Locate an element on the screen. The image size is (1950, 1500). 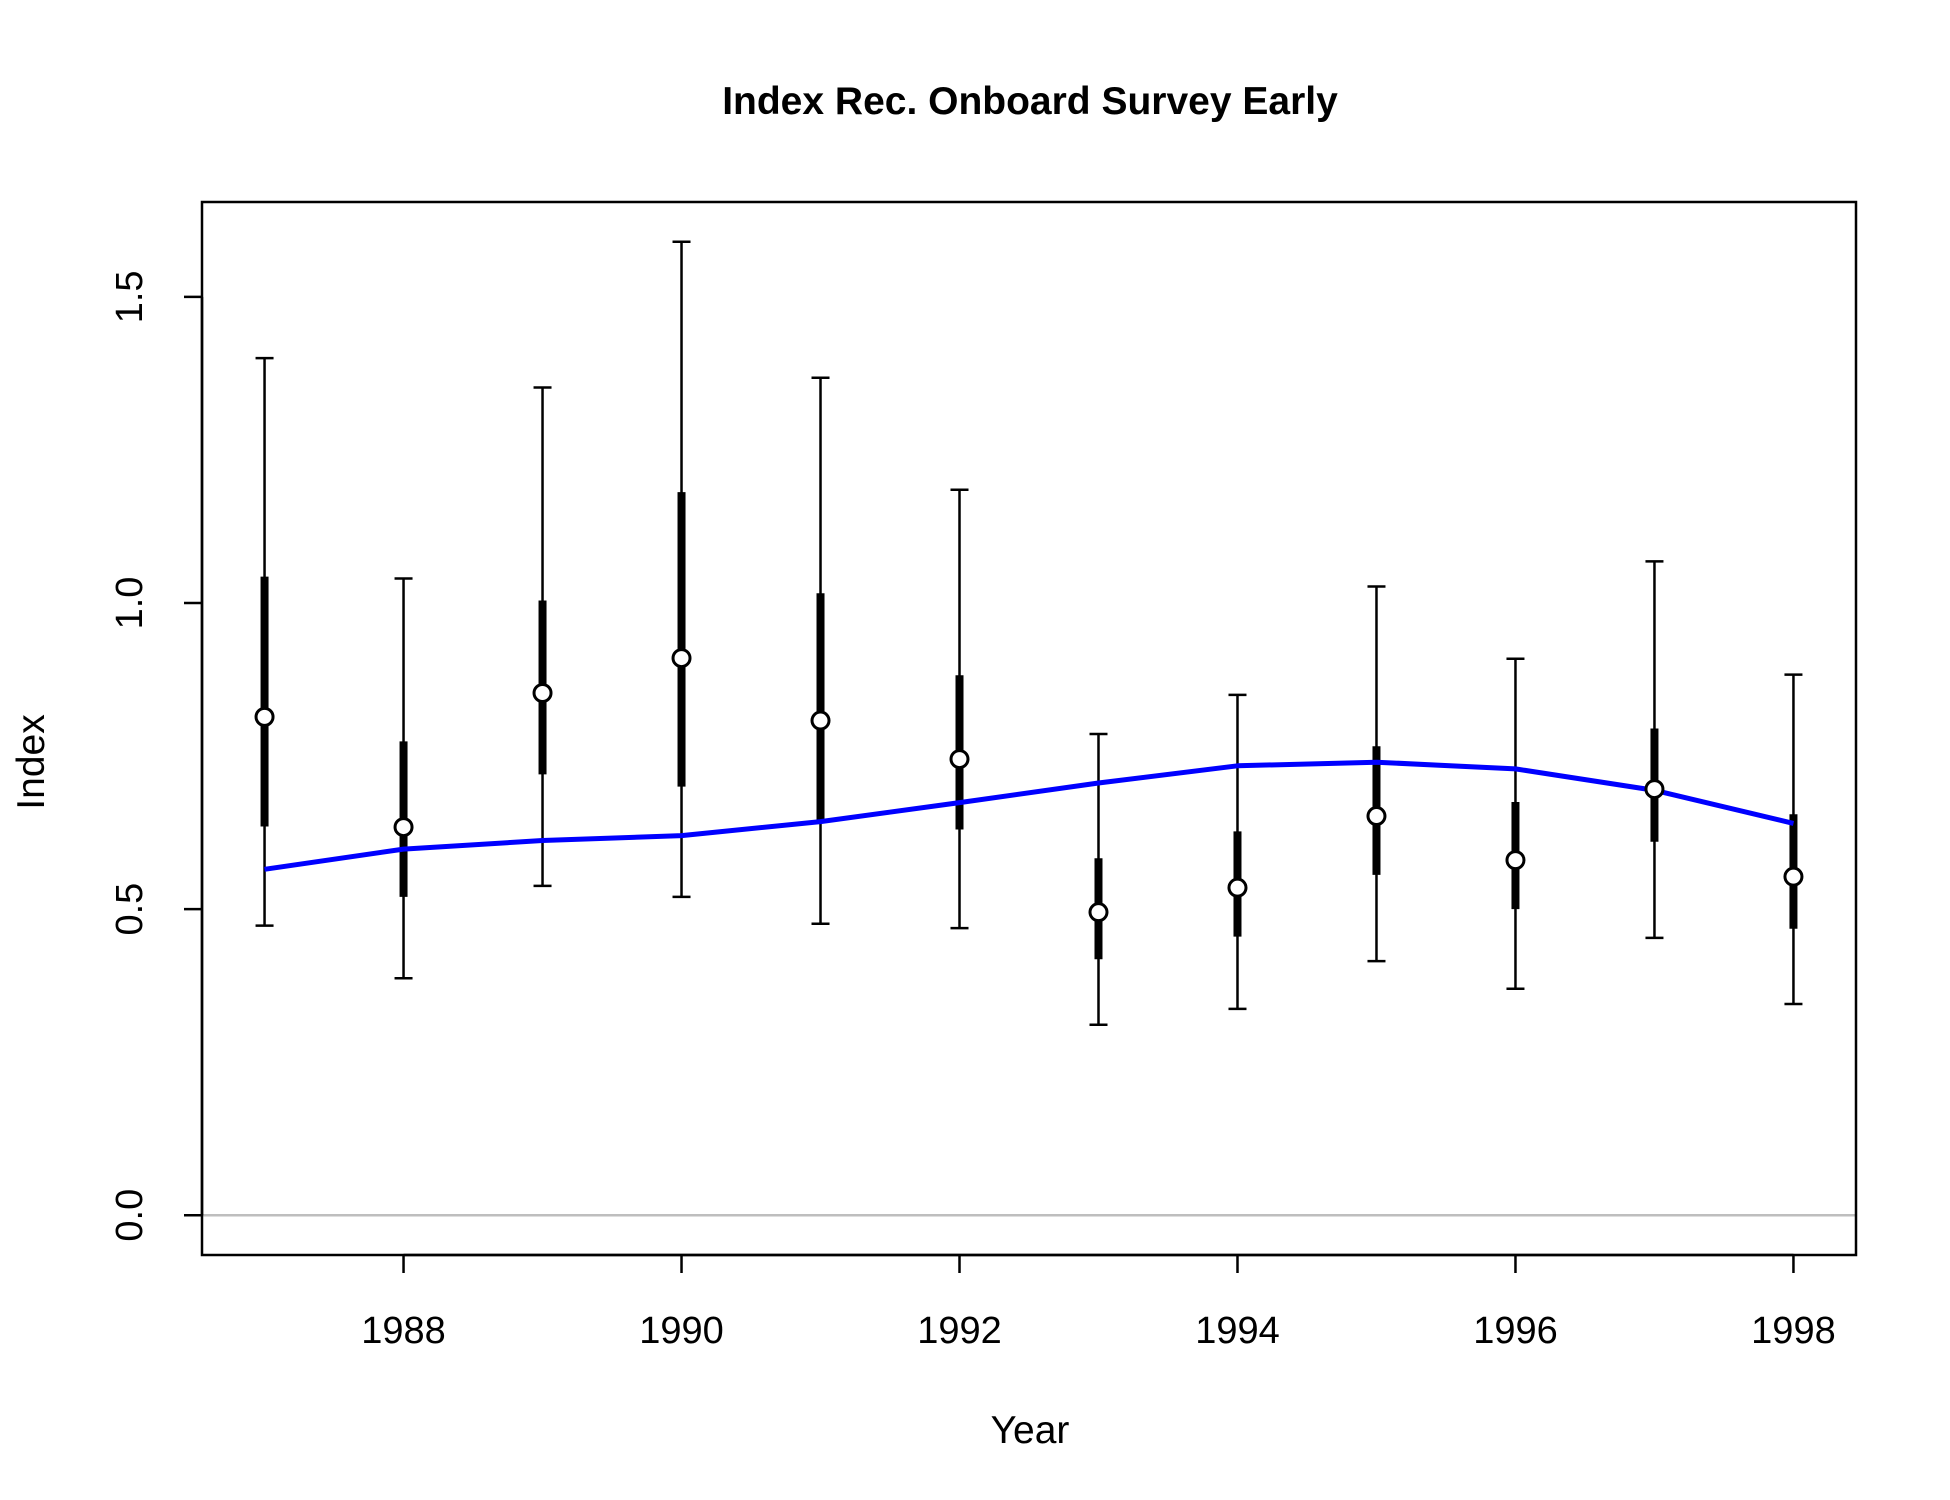
y-tick-label: 1.0 is located at coordinates (130, 603).